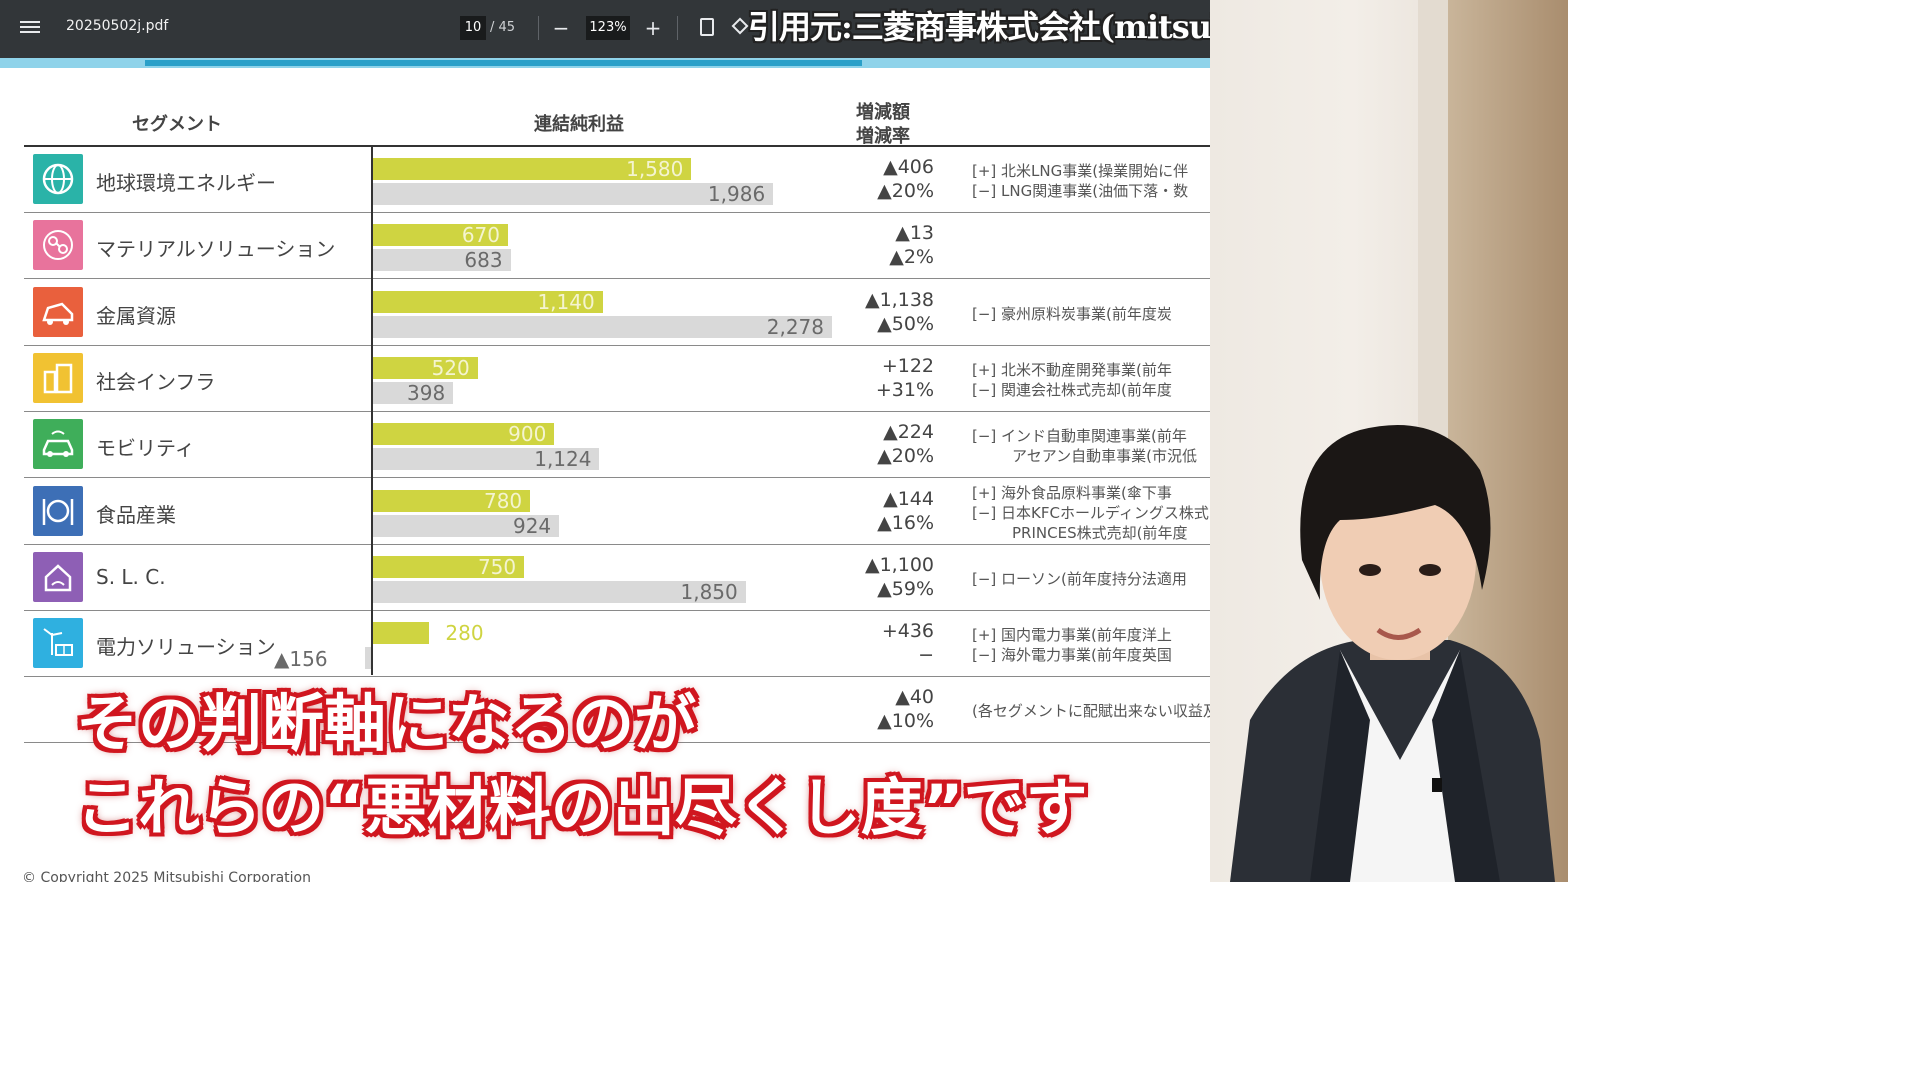 This screenshot has width=1920, height=1080. What do you see at coordinates (503, 27) in the screenshot?
I see `page-total: / 45` at bounding box center [503, 27].